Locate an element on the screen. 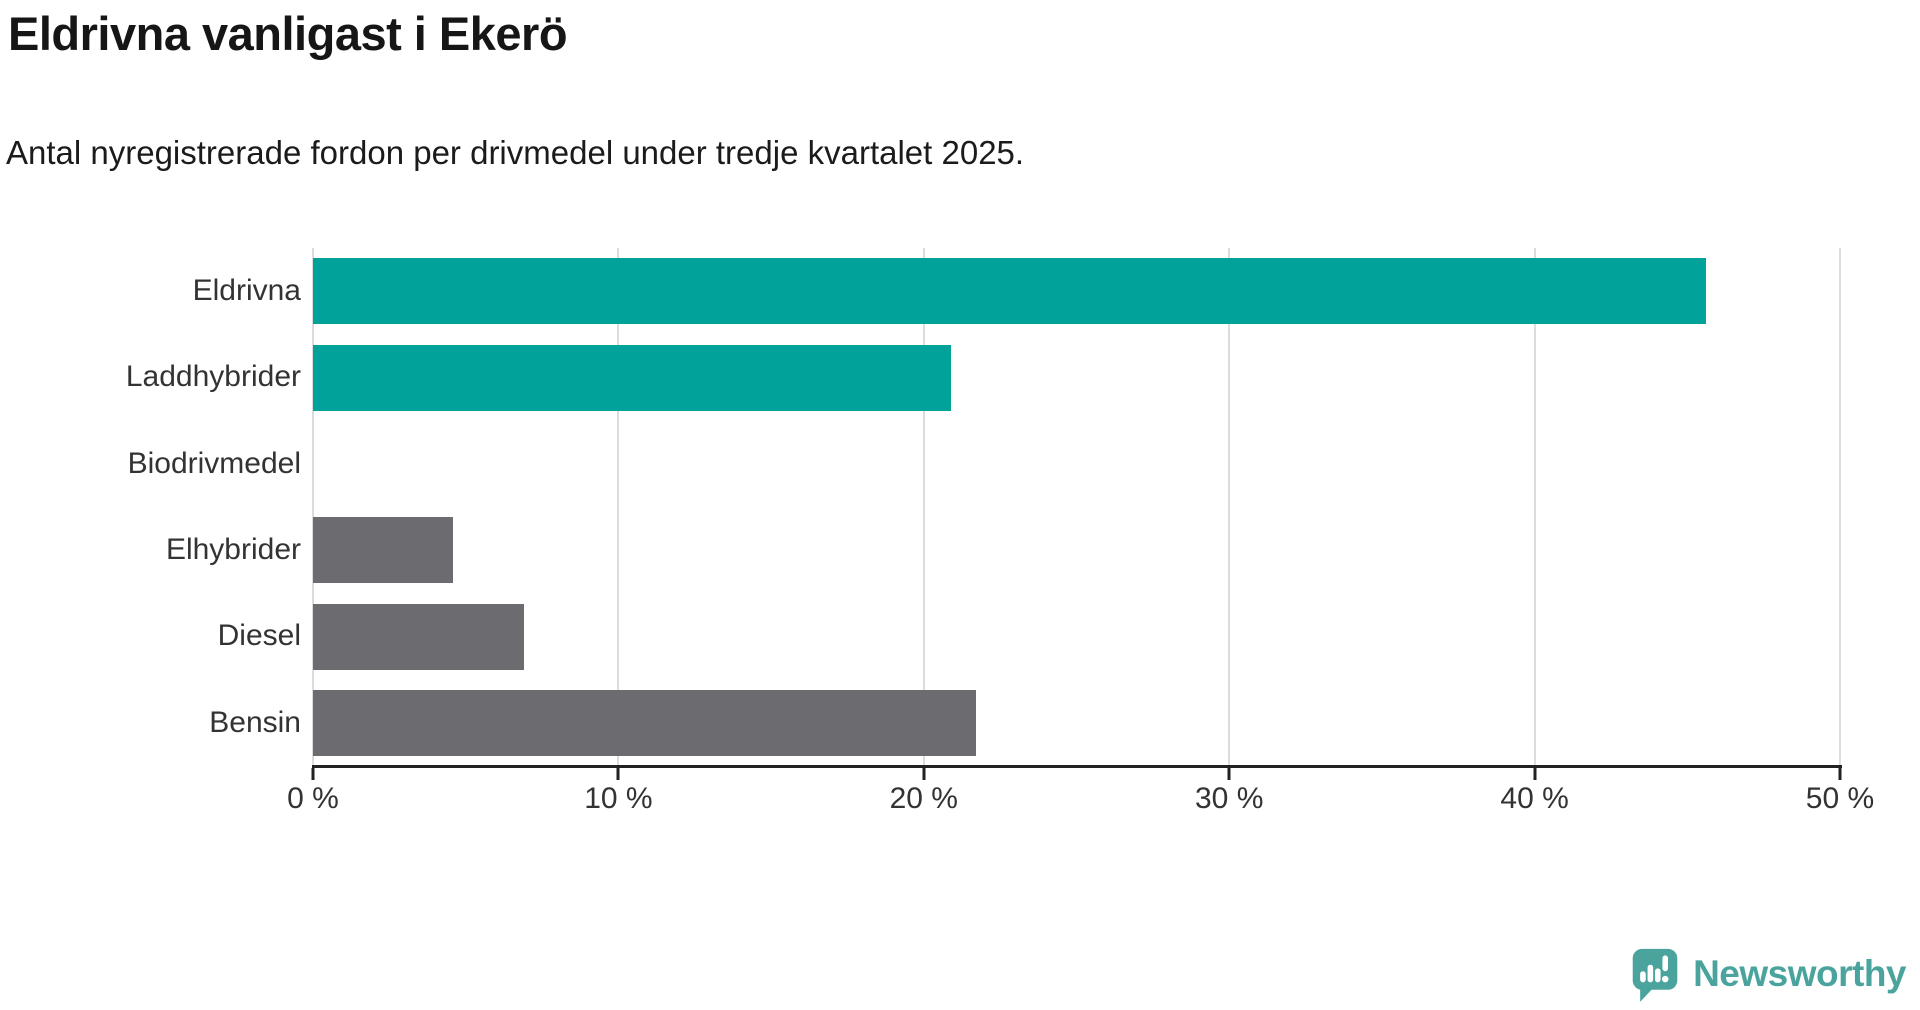 This screenshot has height=1010, width=1920. chart-title: Eldrivna vanligast i Ekerö is located at coordinates (288, 33).